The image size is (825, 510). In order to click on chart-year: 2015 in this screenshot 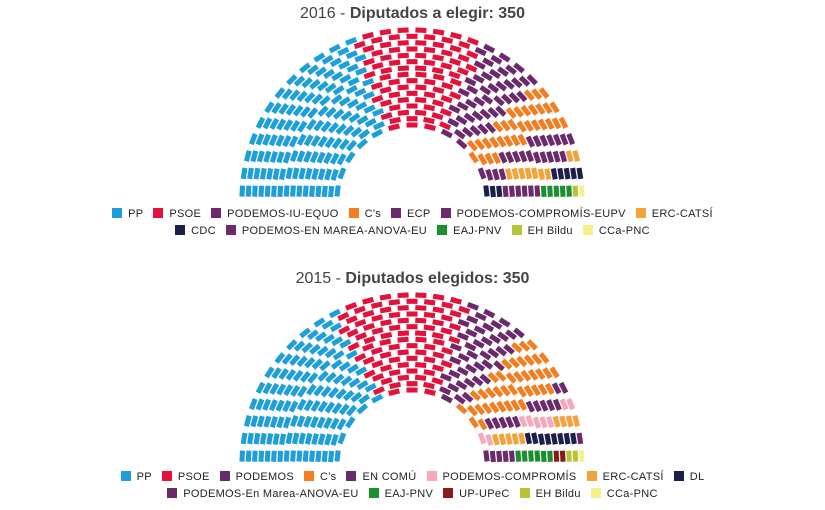, I will do `click(313, 278)`.